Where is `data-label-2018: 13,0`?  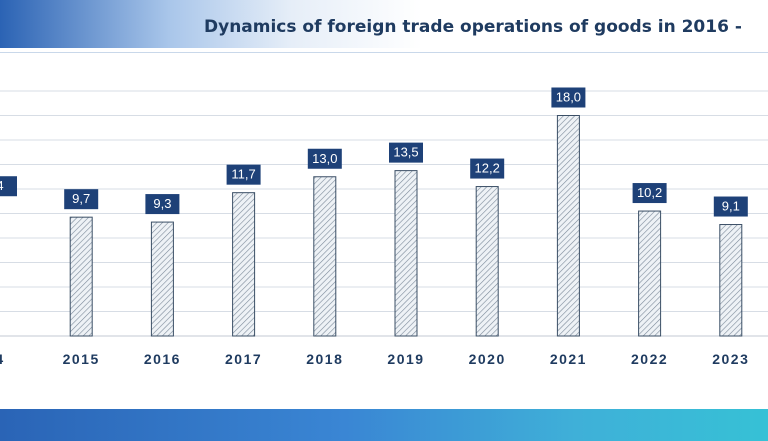 data-label-2018: 13,0 is located at coordinates (324, 158).